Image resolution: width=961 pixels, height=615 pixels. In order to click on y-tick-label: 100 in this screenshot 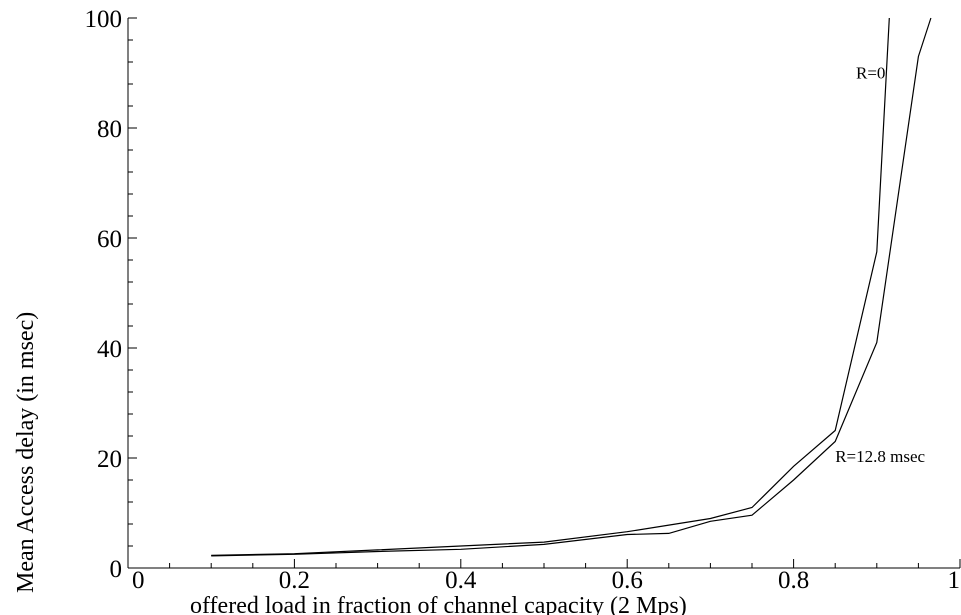, I will do `click(104, 19)`.